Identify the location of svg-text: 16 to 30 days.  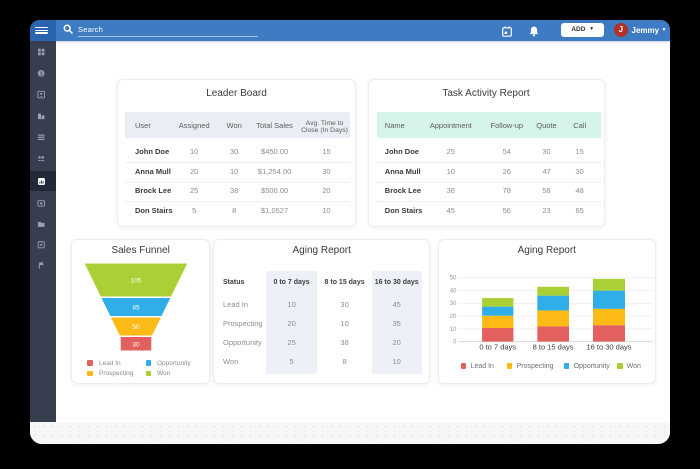
(608, 347).